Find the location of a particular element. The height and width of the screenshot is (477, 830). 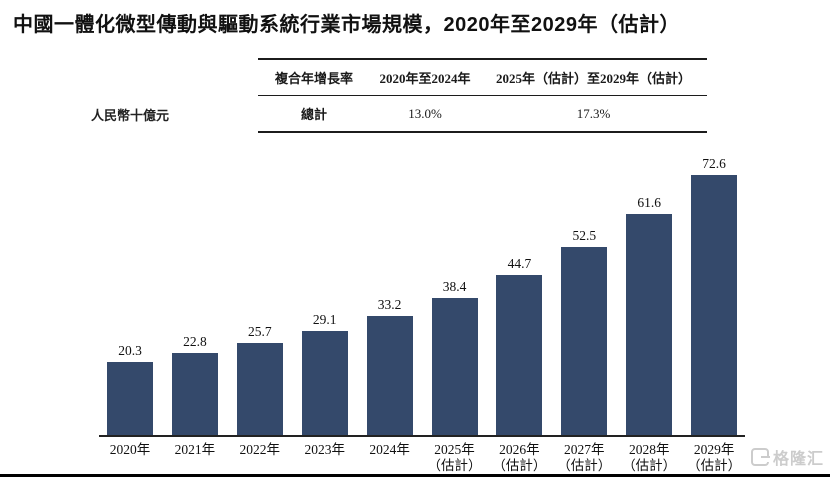

bar-value-label: 38.4 is located at coordinates (454, 286).